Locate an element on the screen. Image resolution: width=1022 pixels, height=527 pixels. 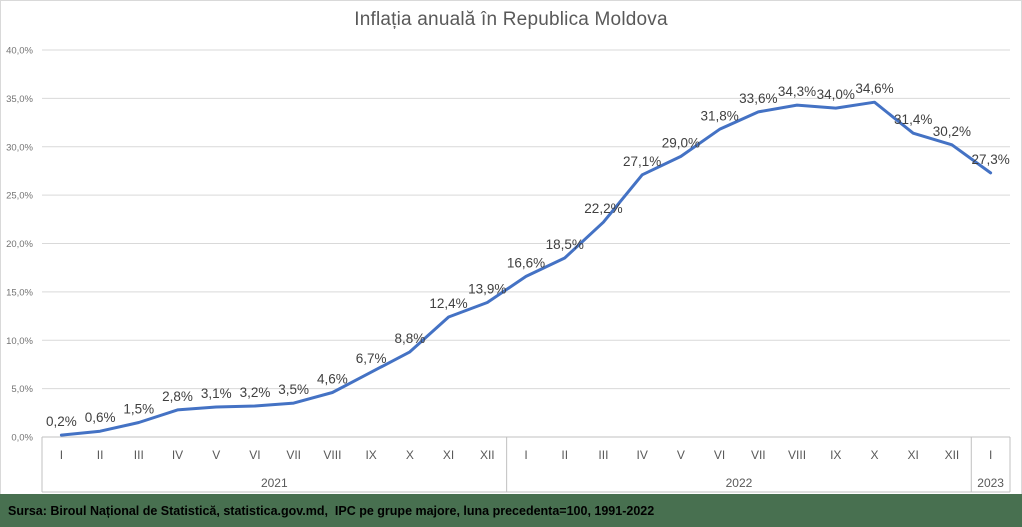
y-tick-label: 15,0% is located at coordinates (19, 292).